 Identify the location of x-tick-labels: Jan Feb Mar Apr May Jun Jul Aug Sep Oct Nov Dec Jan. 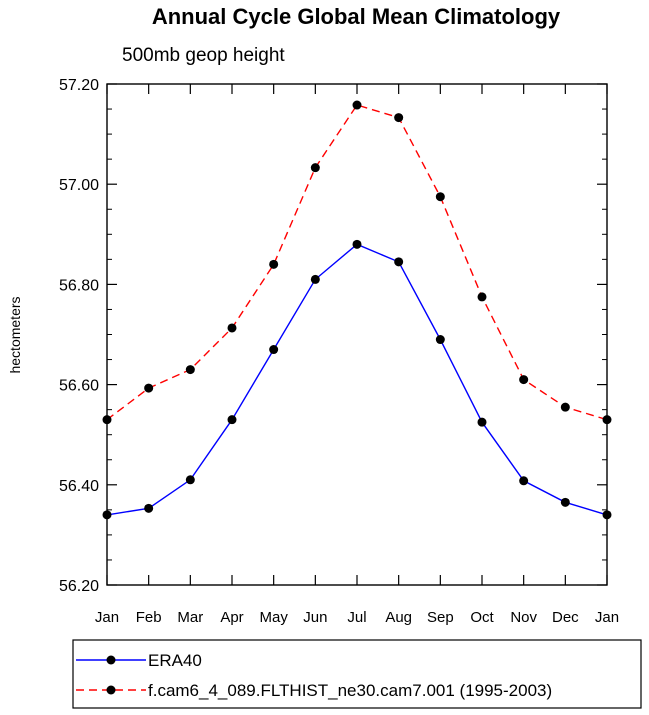
(357, 617).